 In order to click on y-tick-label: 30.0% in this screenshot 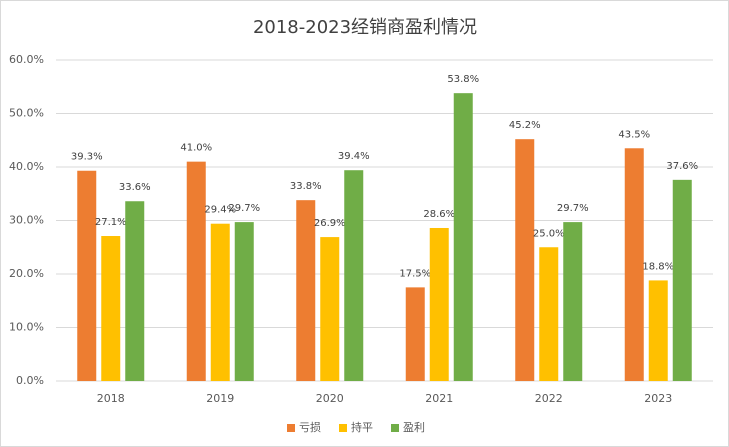, I will do `click(26, 220)`.